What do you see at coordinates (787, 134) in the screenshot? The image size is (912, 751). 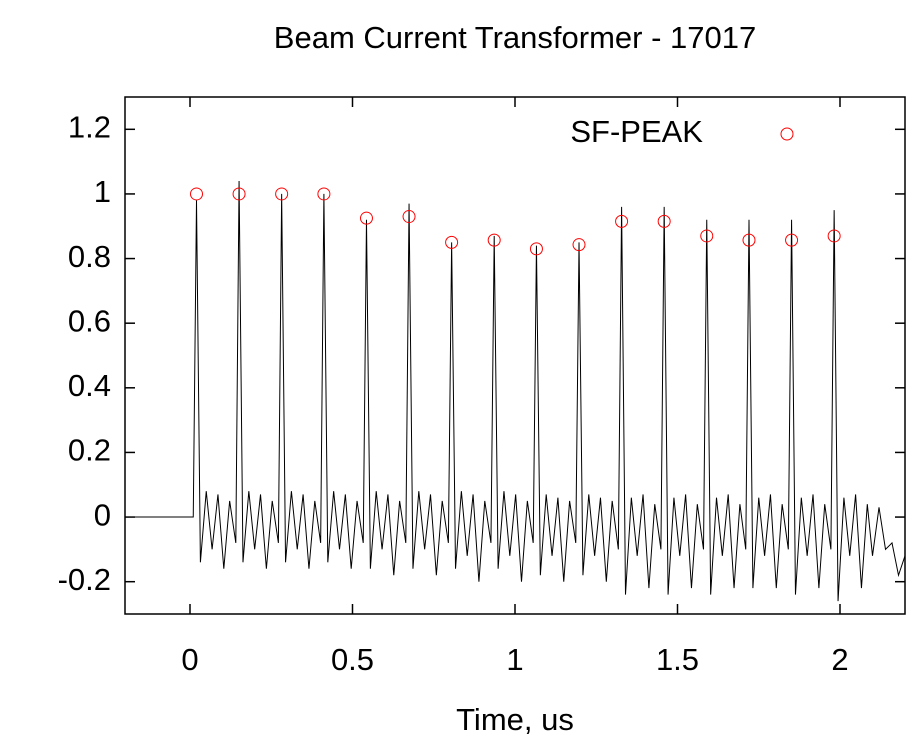 I see `legend-marker` at bounding box center [787, 134].